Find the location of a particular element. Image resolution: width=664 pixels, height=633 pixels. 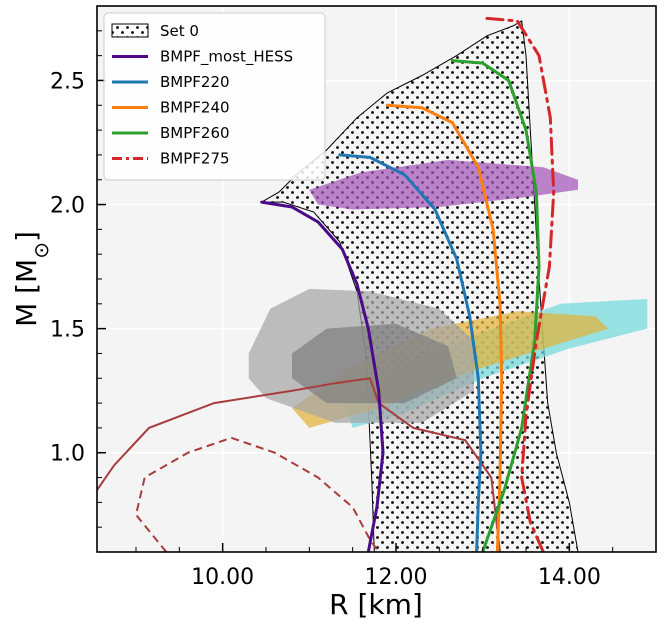

legend-label: BMPF275 is located at coordinates (195, 159).